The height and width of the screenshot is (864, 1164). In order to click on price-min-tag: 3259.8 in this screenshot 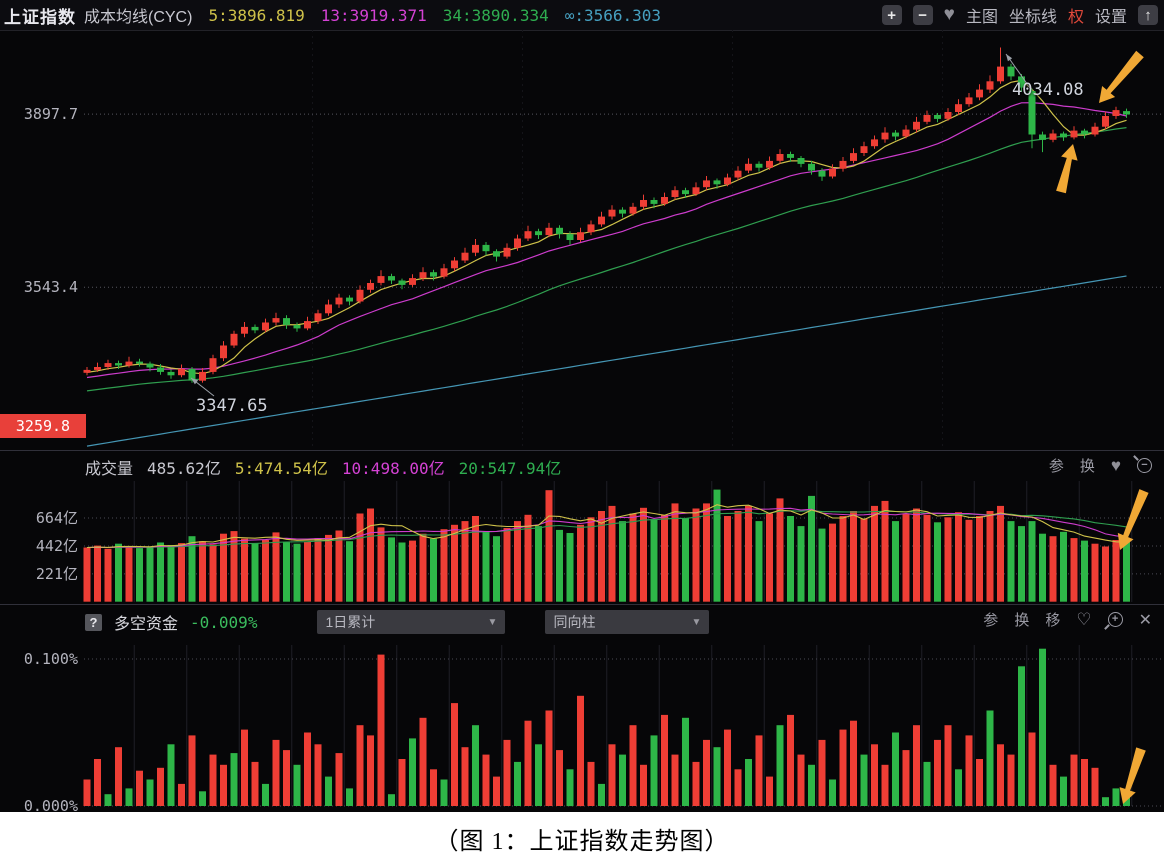, I will do `click(43, 426)`.